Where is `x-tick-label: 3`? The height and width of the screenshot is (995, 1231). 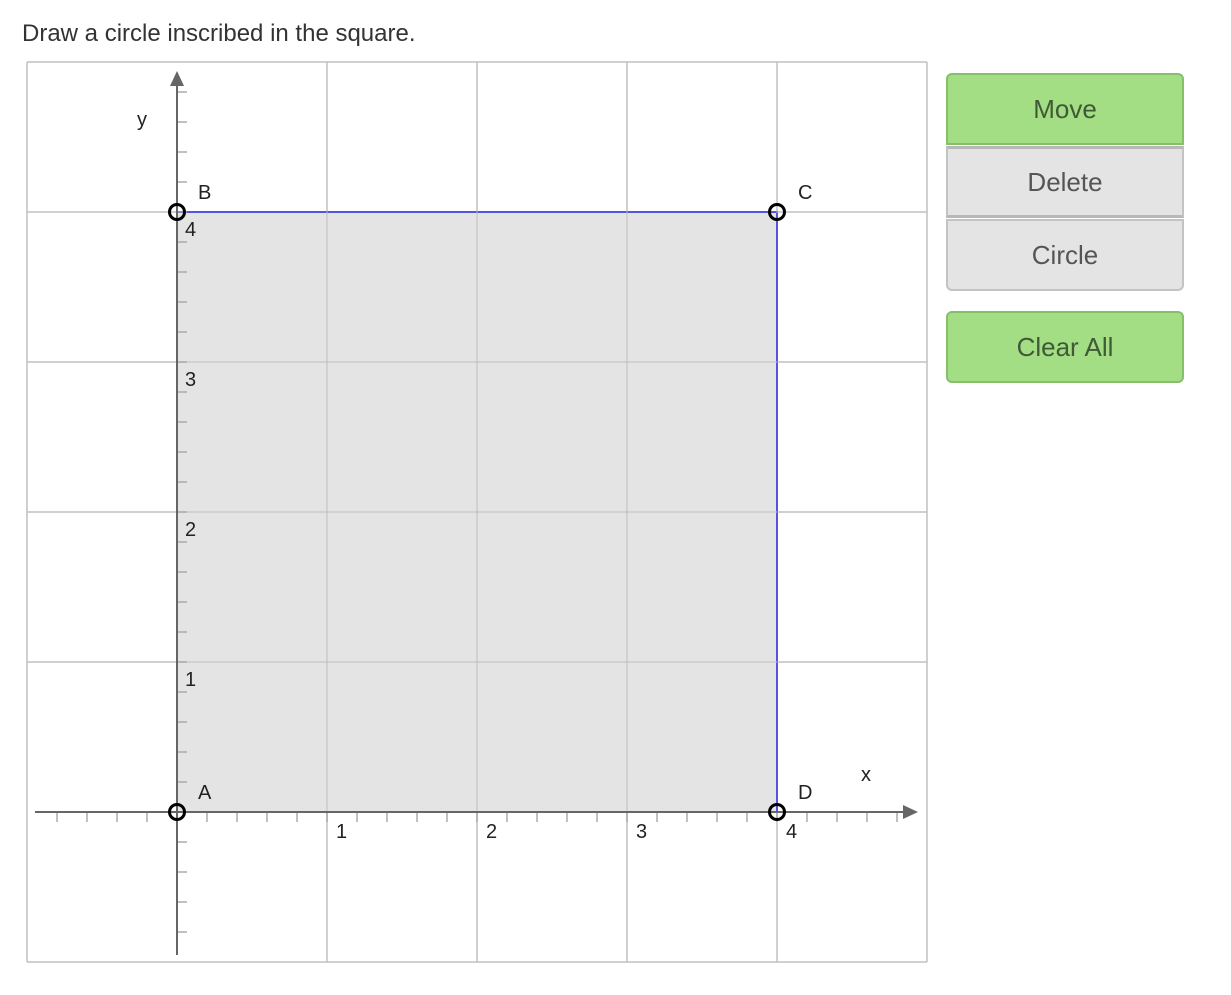 x-tick-label: 3 is located at coordinates (641, 832).